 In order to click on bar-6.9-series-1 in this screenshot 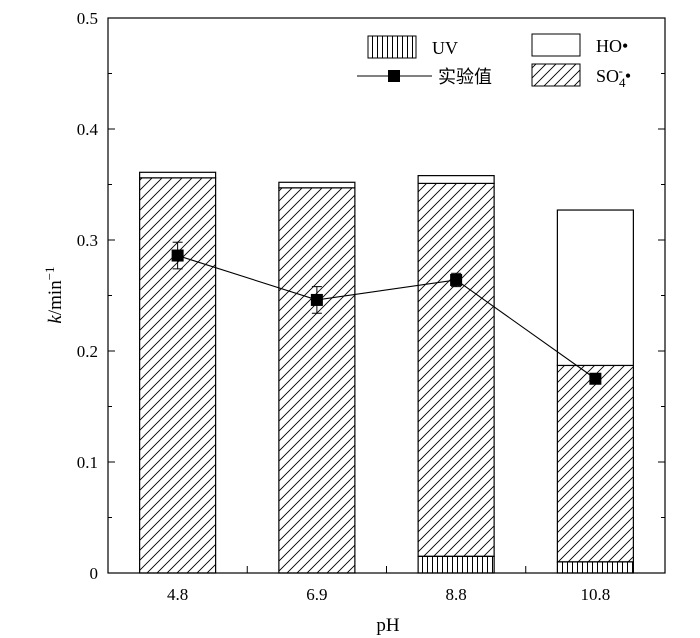, I will do `click(317, 380)`.